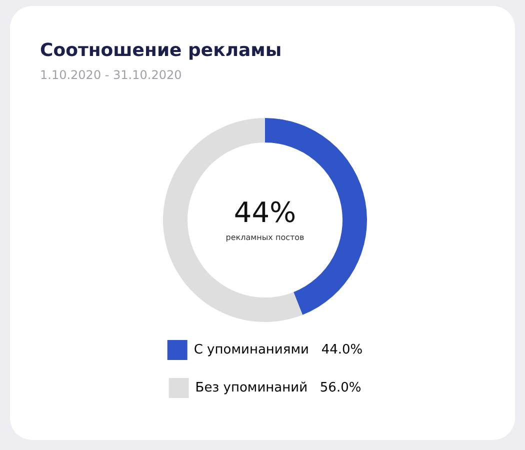 Image resolution: width=525 pixels, height=450 pixels. I want to click on chart-subtitle: 1.10.2020 - 31.10.2020, so click(111, 75).